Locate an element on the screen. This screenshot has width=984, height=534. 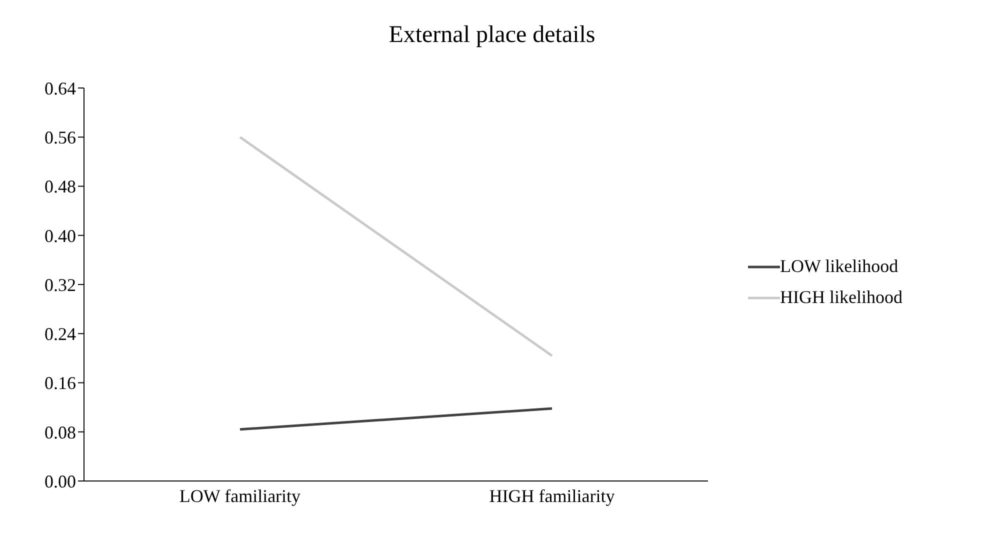
x-tick-label: HIGH familiarity is located at coordinates (552, 496).